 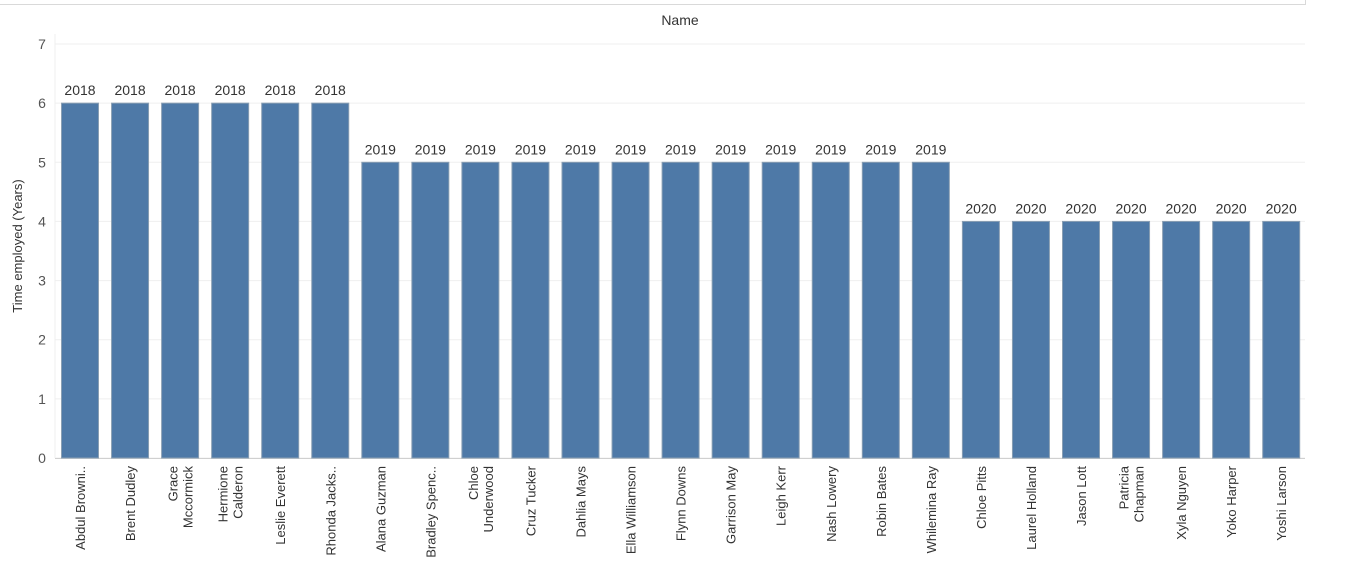 I want to click on x-category-label-line: Rhonda Jacks.., so click(x=330, y=511).